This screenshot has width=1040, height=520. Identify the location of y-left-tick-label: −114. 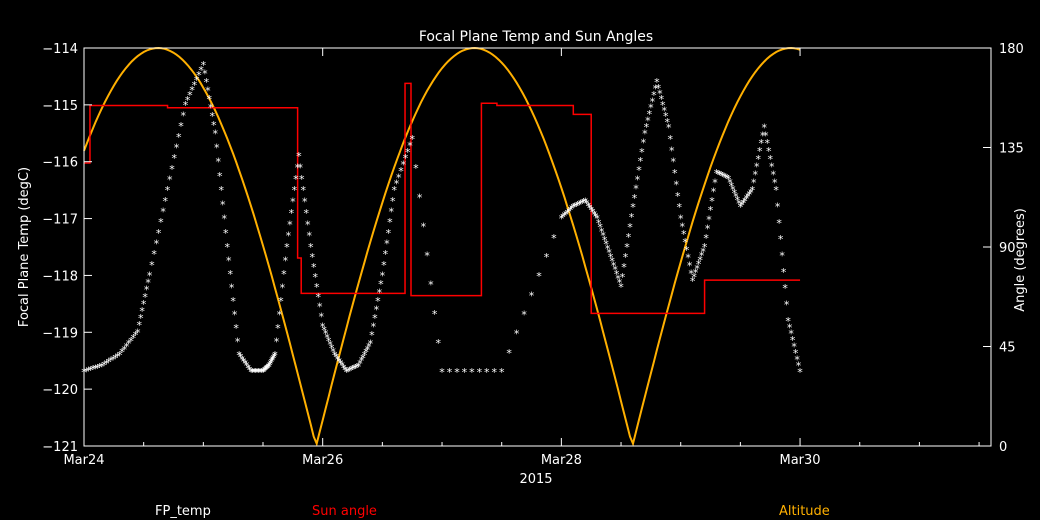
(60, 49).